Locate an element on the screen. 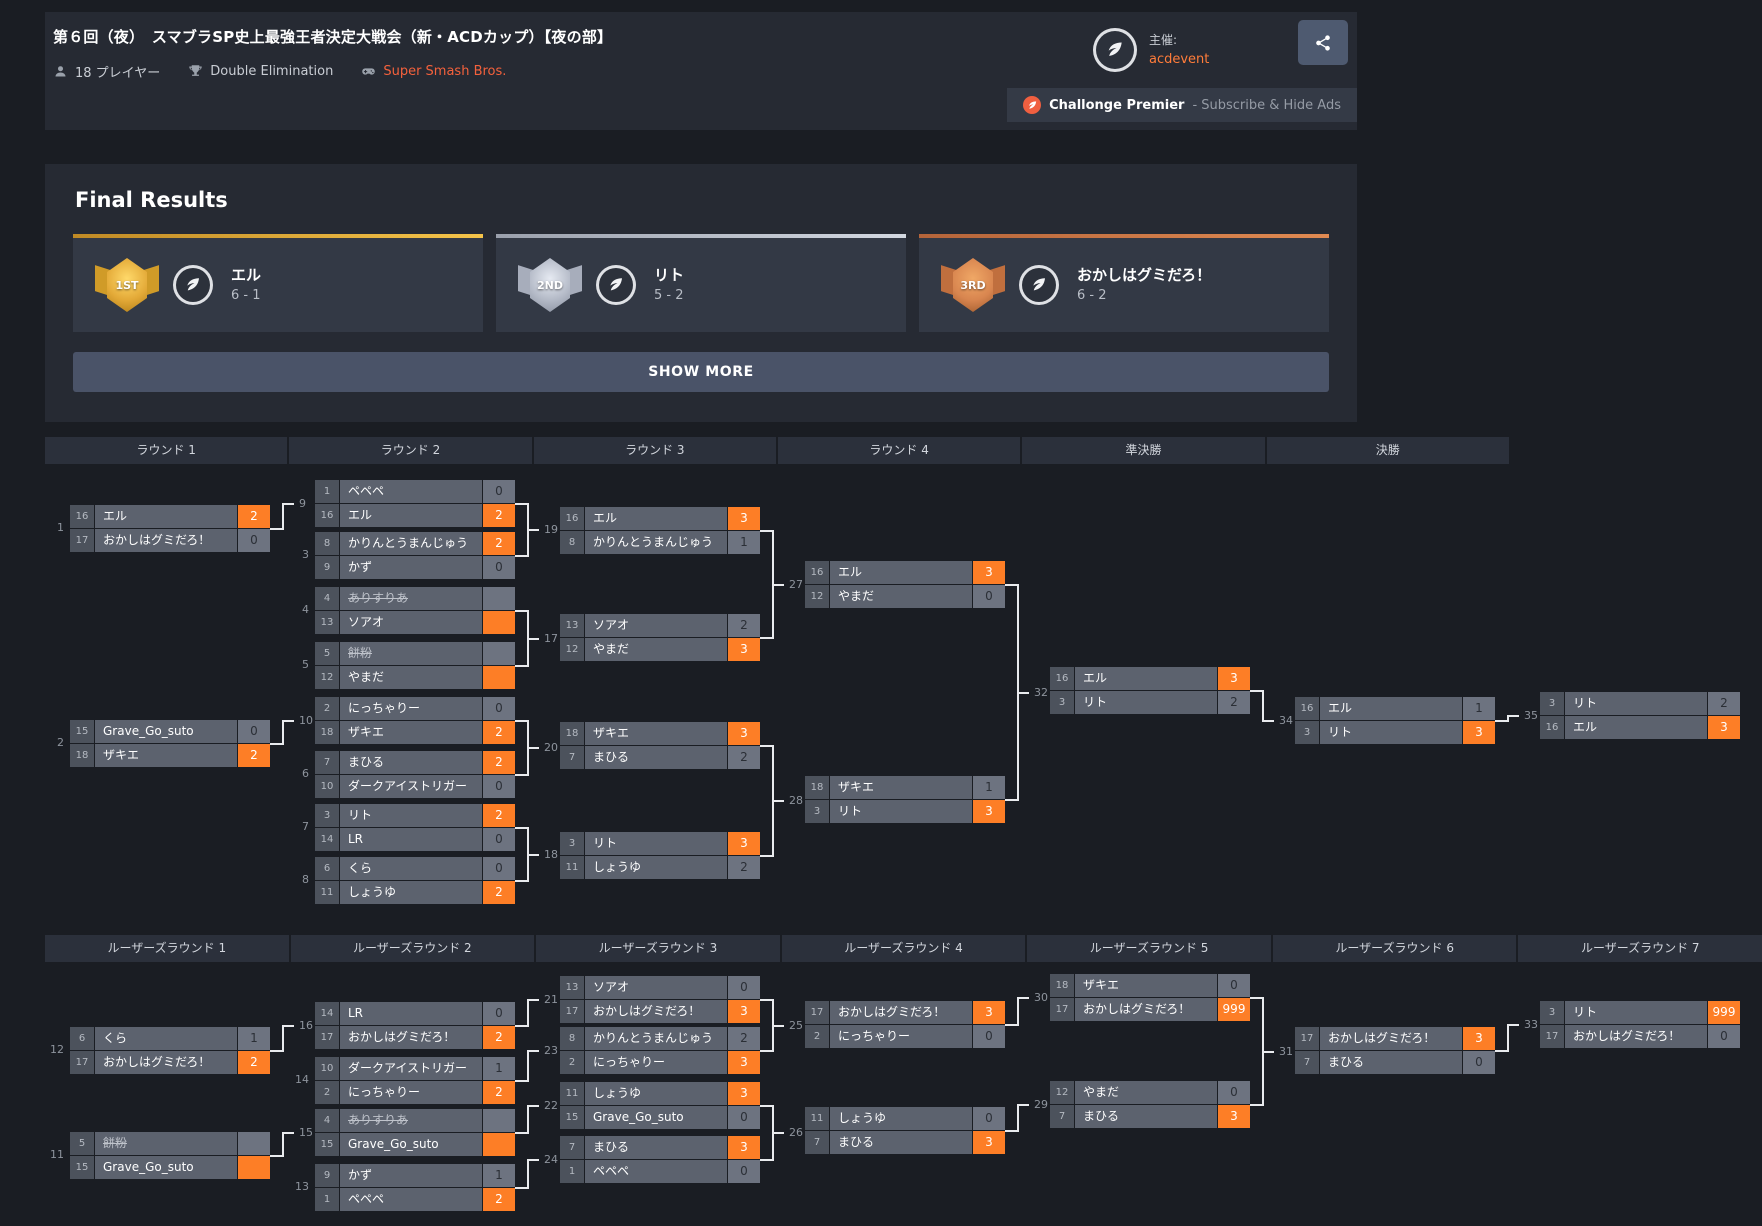 This screenshot has height=1226, width=1762. match: 5 5 餅粉 12 やまだ is located at coordinates (408, 666).